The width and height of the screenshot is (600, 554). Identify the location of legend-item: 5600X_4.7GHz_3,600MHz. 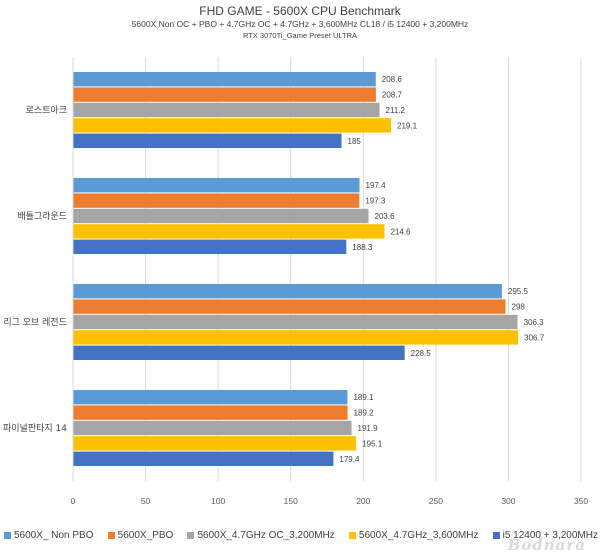
(413, 535).